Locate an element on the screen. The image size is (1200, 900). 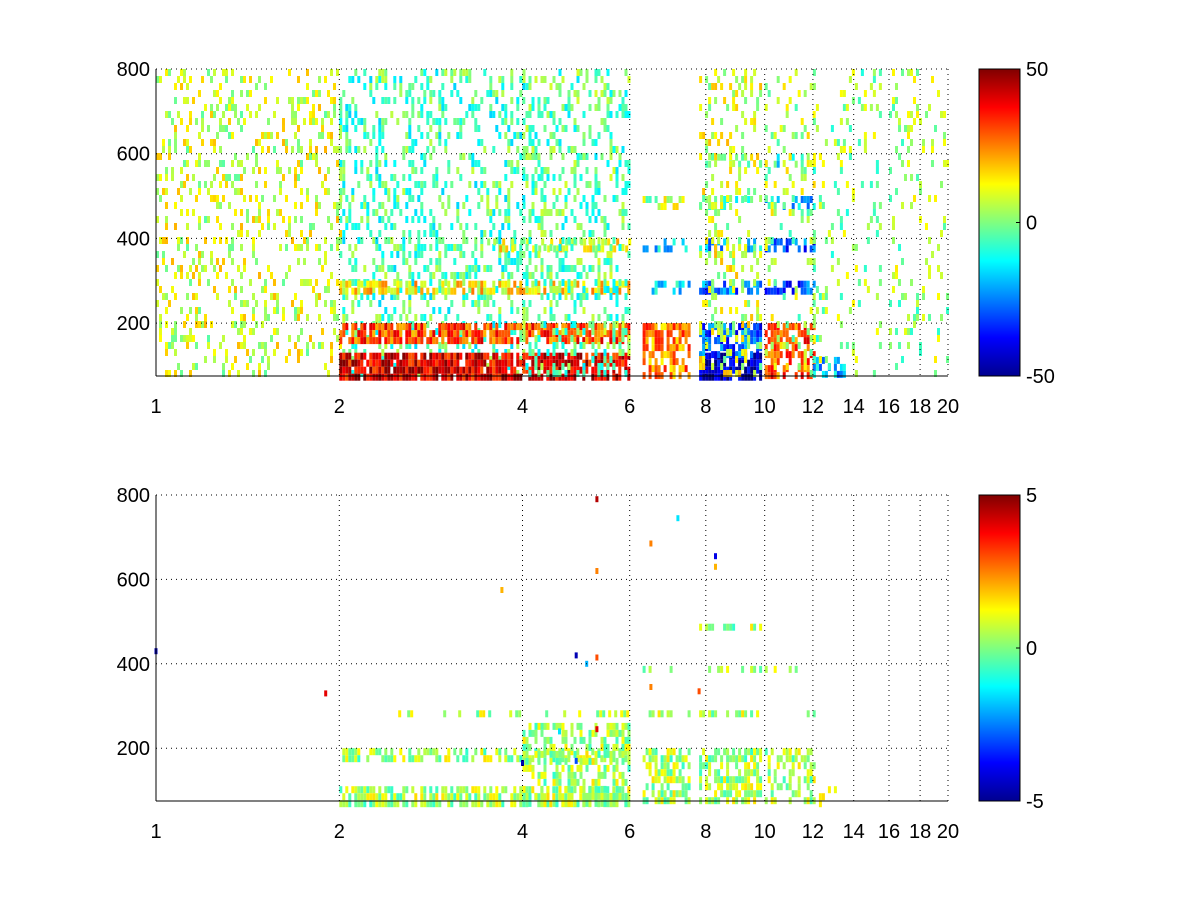
heatmap-point is located at coordinates (715, 566).